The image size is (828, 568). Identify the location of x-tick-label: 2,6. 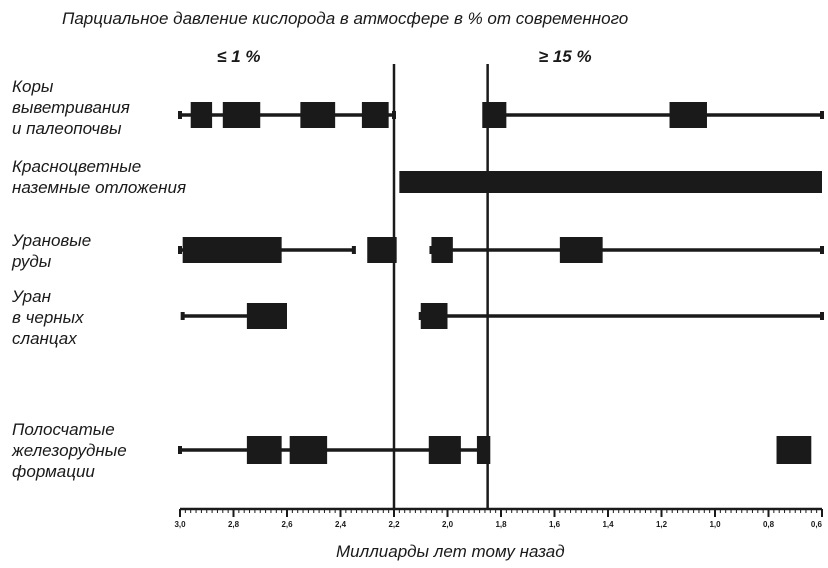
(287, 524).